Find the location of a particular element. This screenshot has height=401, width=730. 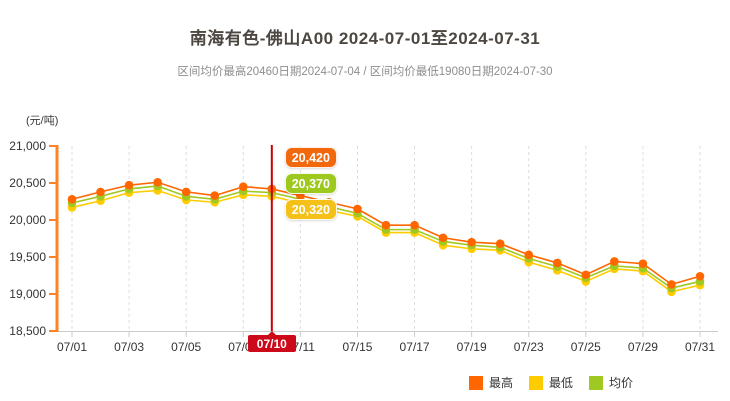

legend-item-avg: 均价 is located at coordinates (610, 382).